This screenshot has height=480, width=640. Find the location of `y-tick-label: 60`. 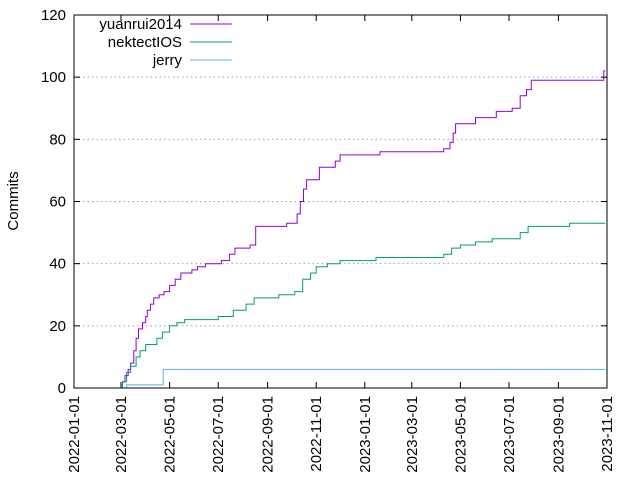

y-tick-label: 60 is located at coordinates (57, 202).